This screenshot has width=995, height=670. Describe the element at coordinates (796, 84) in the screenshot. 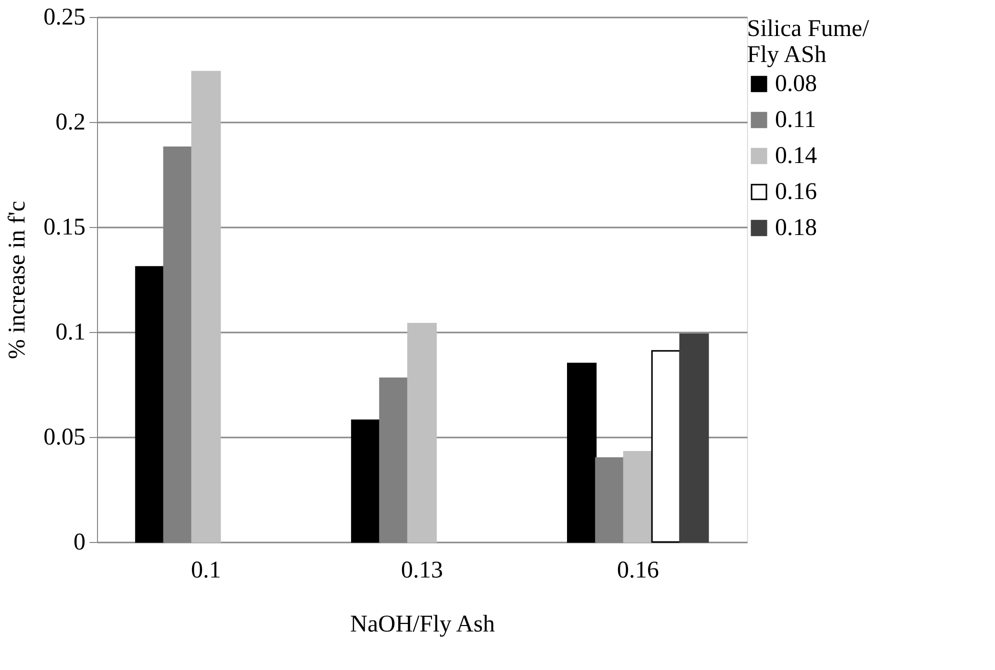

I see `legend-label: 0.08` at that location.